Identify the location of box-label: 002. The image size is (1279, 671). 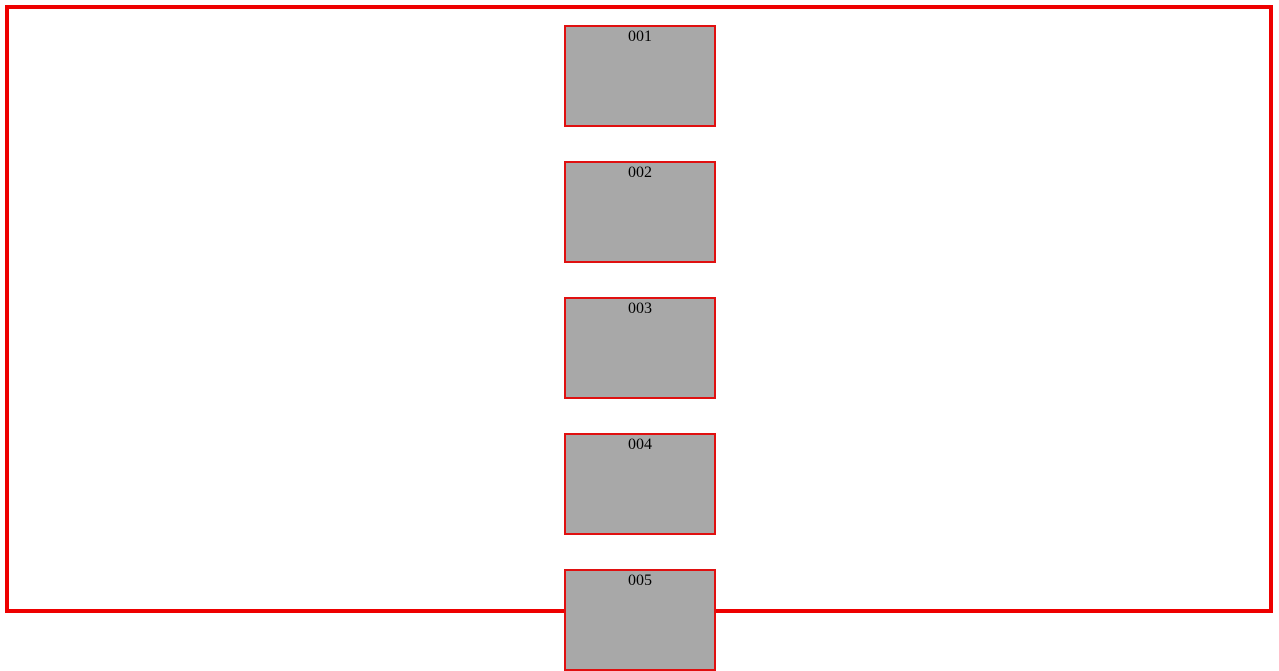
(640, 172).